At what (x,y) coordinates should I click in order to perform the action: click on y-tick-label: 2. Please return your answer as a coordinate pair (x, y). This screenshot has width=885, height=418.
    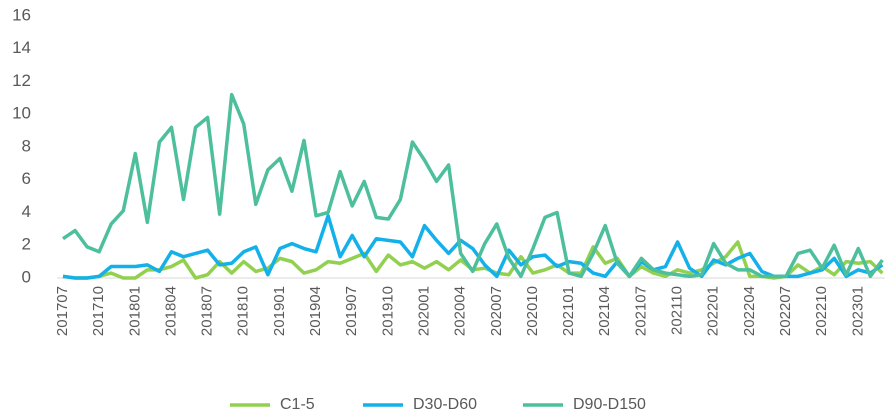
    Looking at the image, I should click on (26, 244).